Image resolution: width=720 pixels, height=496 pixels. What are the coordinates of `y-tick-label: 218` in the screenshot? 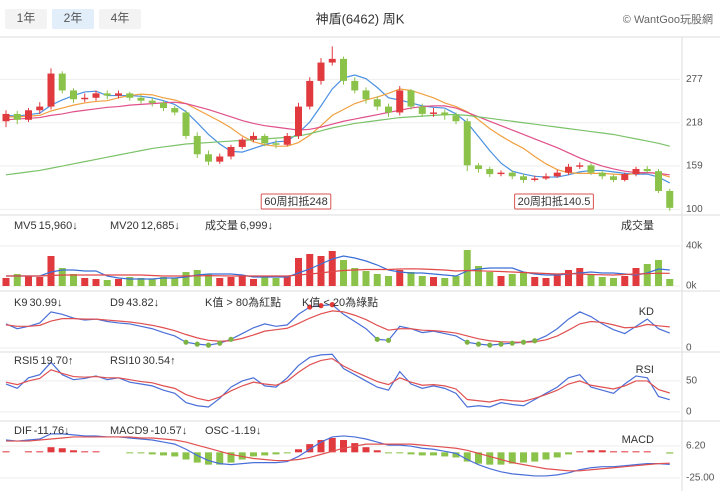 It's located at (694, 122).